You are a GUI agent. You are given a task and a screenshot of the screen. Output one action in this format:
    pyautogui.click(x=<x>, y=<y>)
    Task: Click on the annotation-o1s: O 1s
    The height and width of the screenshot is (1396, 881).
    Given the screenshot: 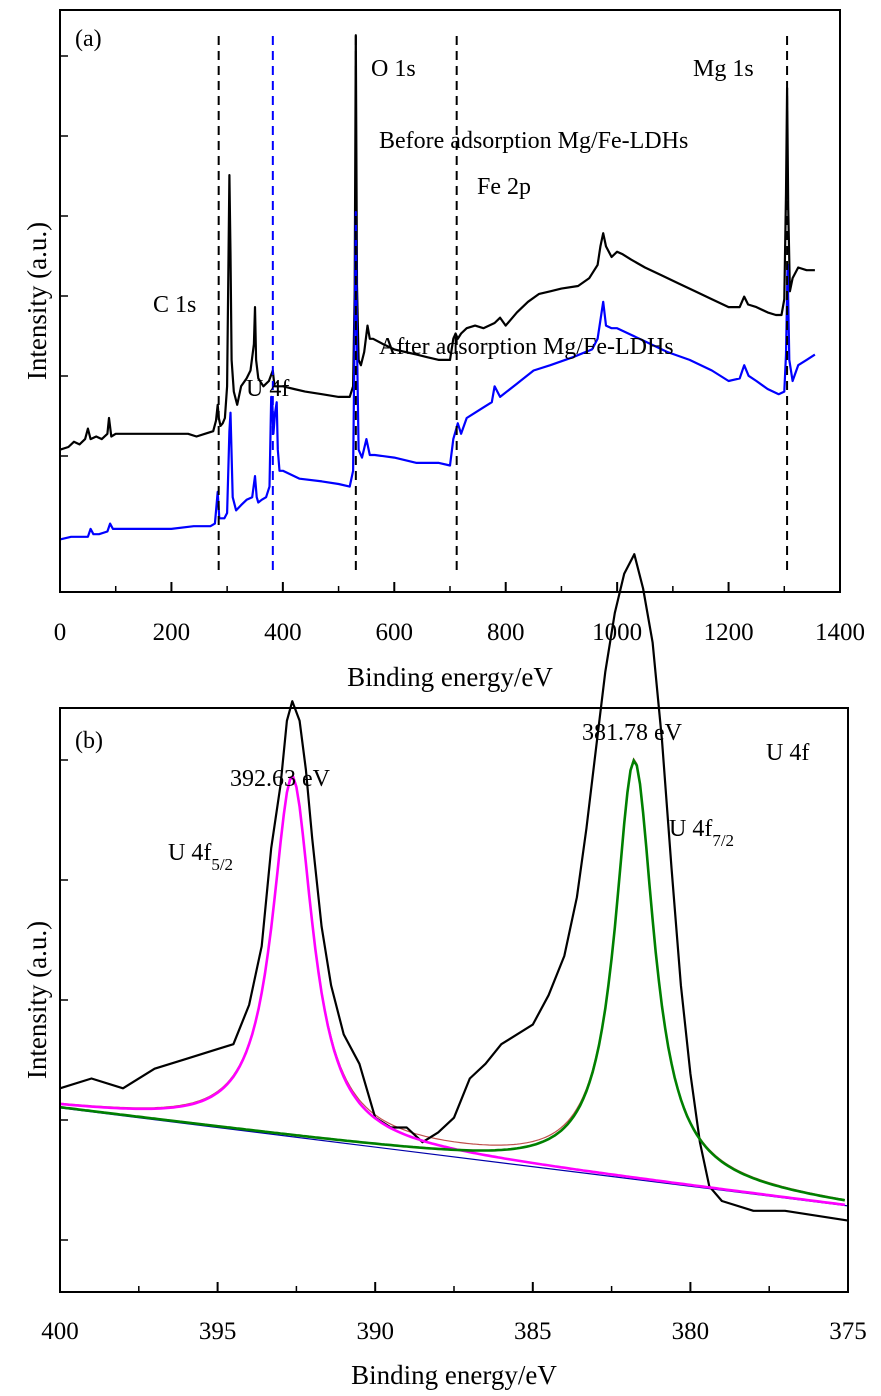 What is the action you would take?
    pyautogui.click(x=393, y=69)
    